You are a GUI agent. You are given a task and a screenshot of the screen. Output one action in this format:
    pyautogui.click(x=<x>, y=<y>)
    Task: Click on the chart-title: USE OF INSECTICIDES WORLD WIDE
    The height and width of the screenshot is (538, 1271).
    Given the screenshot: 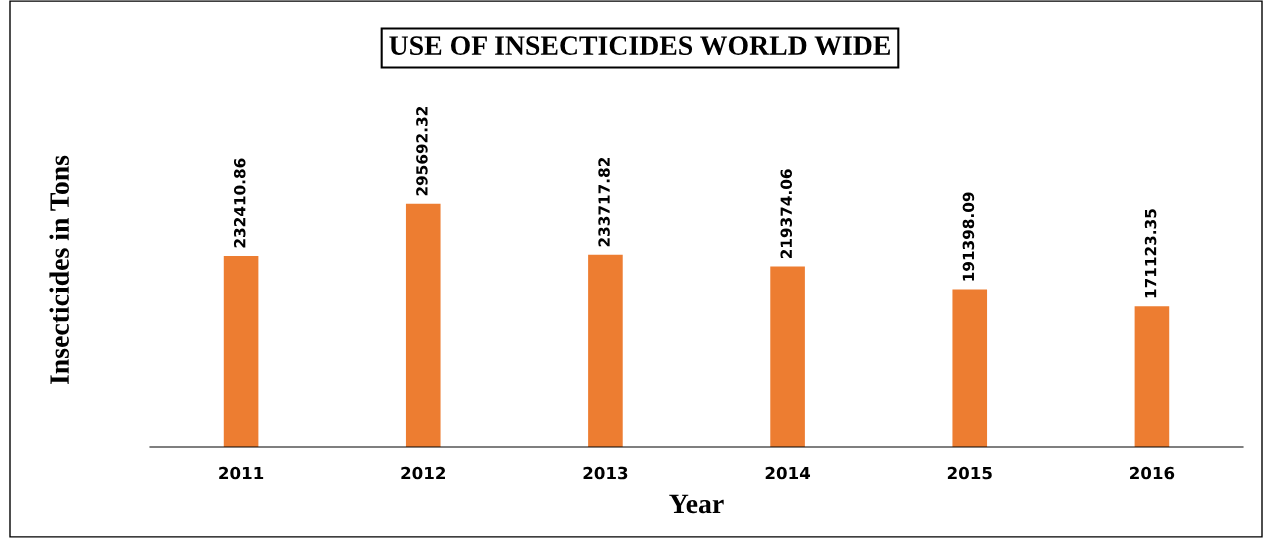 What is the action you would take?
    pyautogui.click(x=639, y=46)
    